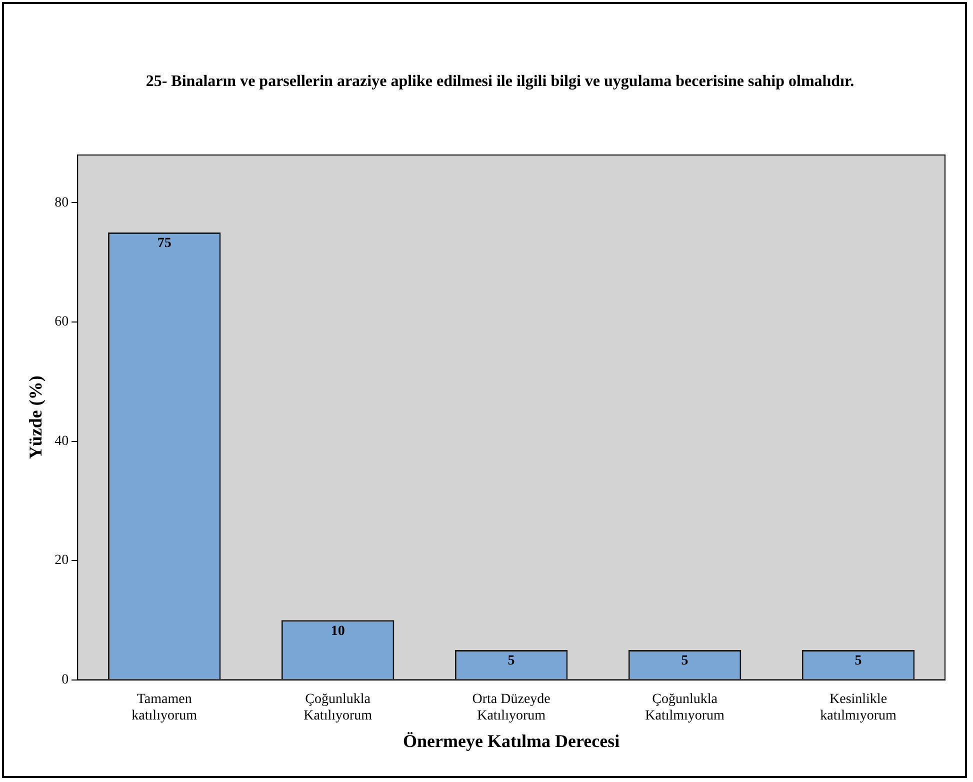 The image size is (973, 782). What do you see at coordinates (500, 82) in the screenshot?
I see `chart-title: 25- Binaların ve parsellerin araziye aplike edilmesi ile ilgili bilgi ve uygulama becerisine sahip olmalıdır.` at bounding box center [500, 82].